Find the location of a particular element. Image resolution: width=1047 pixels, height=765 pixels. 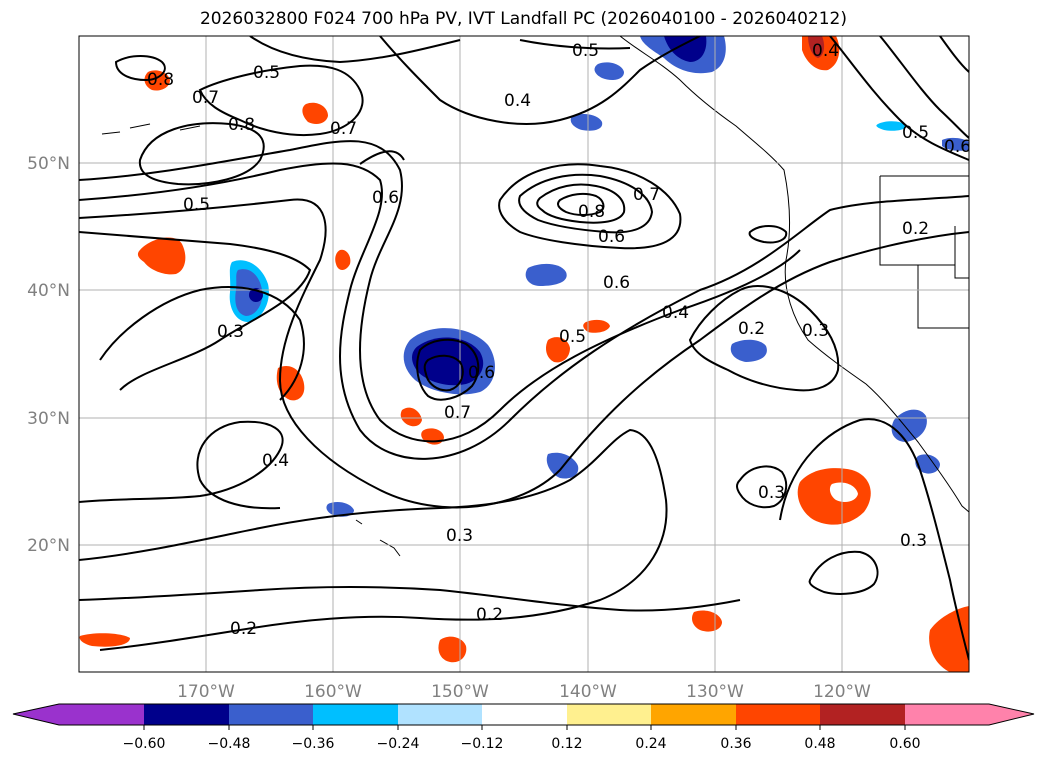

colorbar-label: −0.48 is located at coordinates (229, 744).